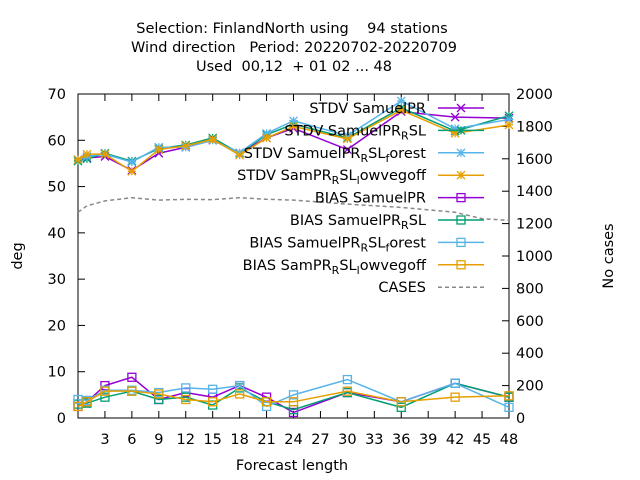 The width and height of the screenshot is (640, 480). I want to click on y-tick-label: 20, so click(57, 326).